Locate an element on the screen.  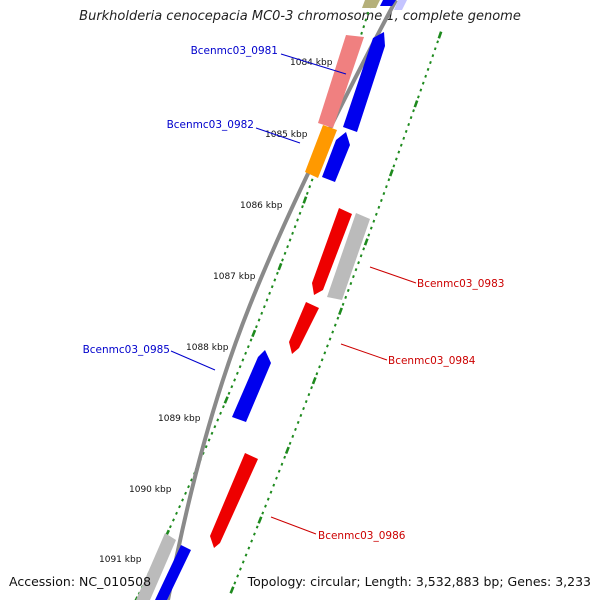
gene-label-0984: Bcenmc03_0984 is located at coordinates (432, 361).